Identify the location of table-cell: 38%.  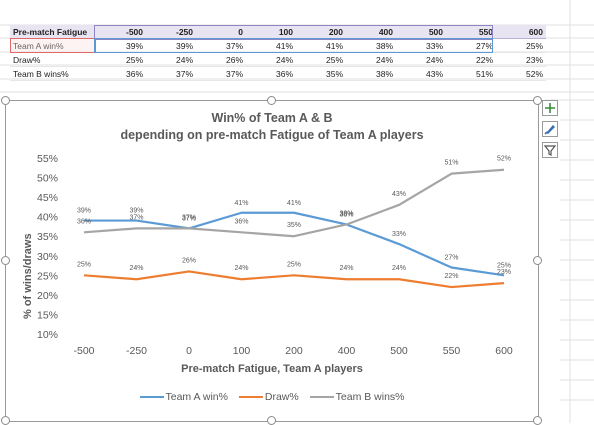
(371, 73).